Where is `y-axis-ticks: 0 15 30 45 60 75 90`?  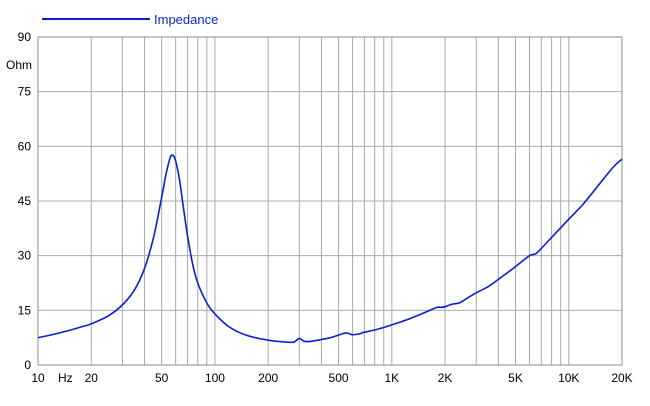 y-axis-ticks: 0 15 30 45 60 75 90 is located at coordinates (25, 201).